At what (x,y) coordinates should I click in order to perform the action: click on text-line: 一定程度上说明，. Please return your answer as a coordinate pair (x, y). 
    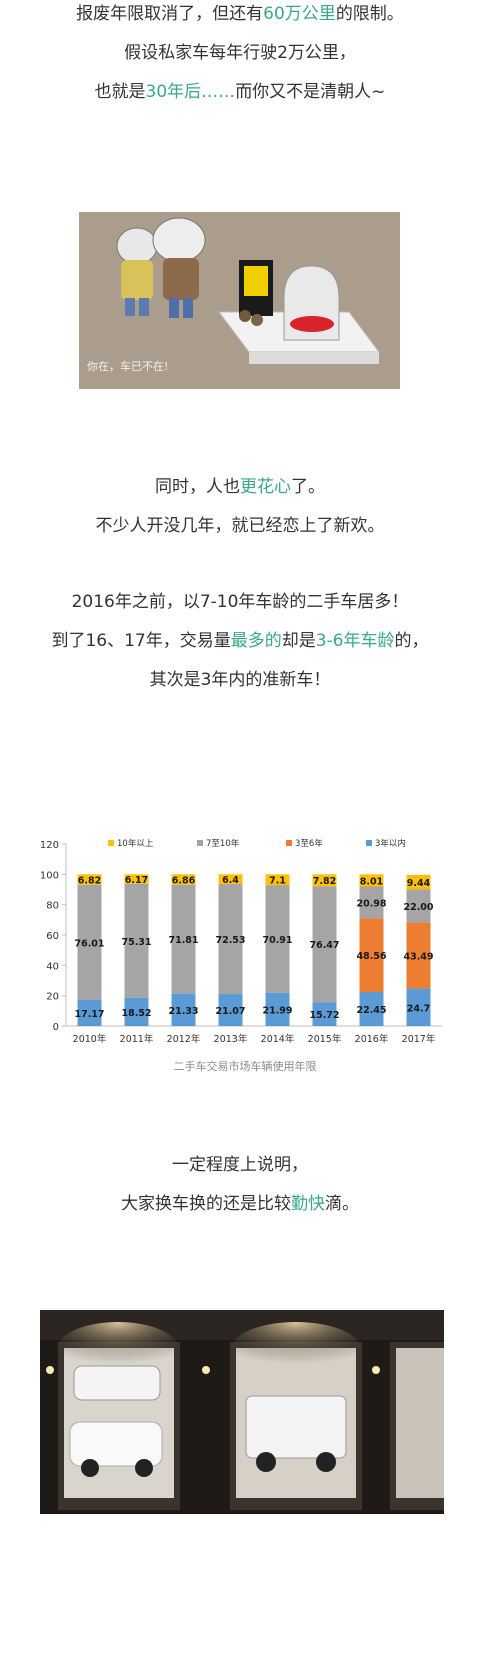
    Looking at the image, I should click on (240, 1165).